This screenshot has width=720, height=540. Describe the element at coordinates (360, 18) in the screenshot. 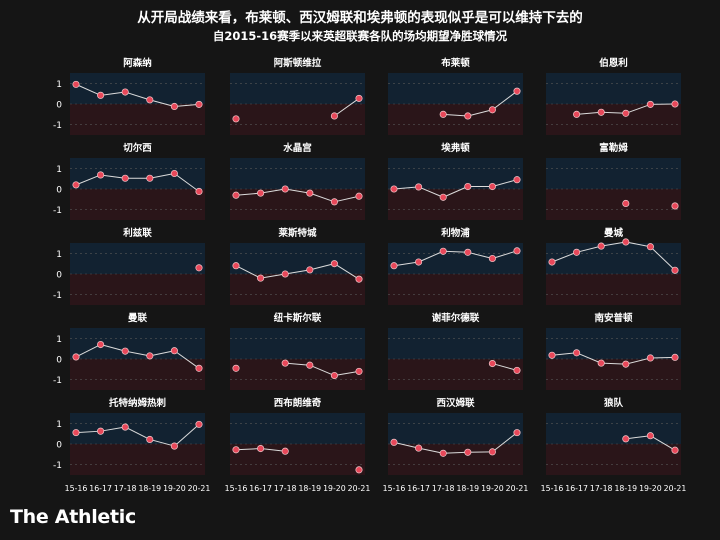

I see `chart-title: 从开局战绩来看，布莱顿、西汉姆联和埃弗顿的表现似乎是可以维持下去的` at that location.